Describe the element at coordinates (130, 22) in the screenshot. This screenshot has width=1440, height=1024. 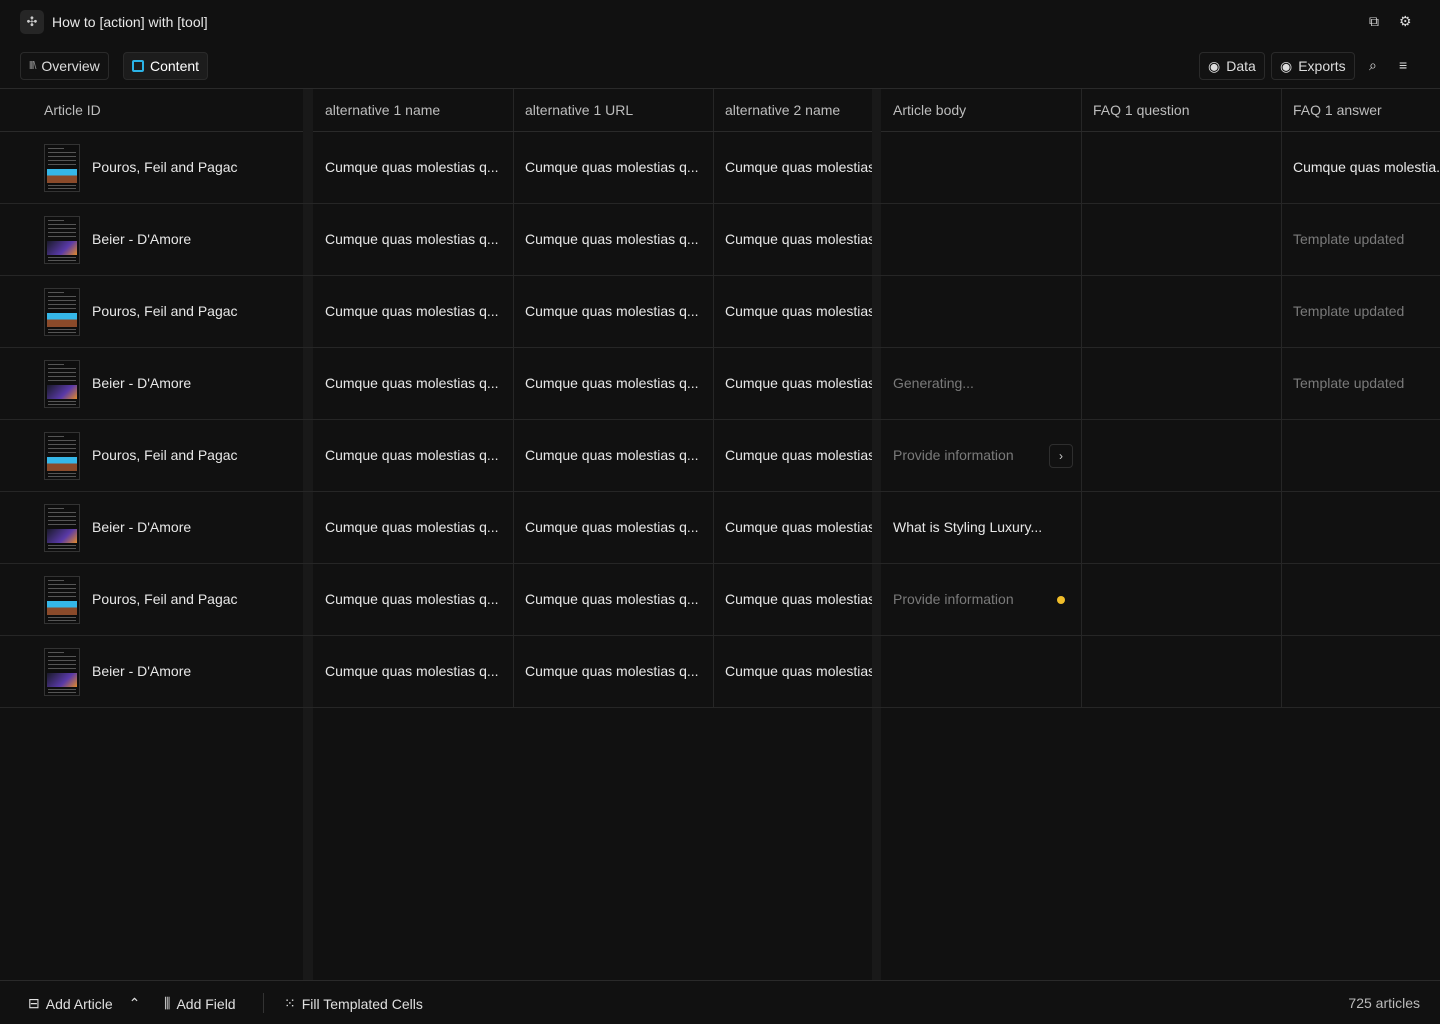
I see `page-title: How to [action] with [tool]` at that location.